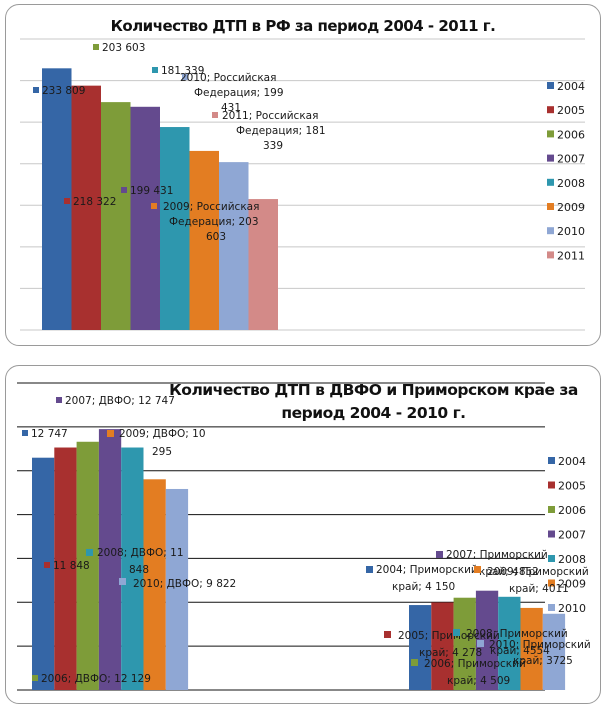 The height and width of the screenshot is (709, 605). Describe the element at coordinates (554, 651) in the screenshot. I see `bar-2010-Приморский край` at that location.